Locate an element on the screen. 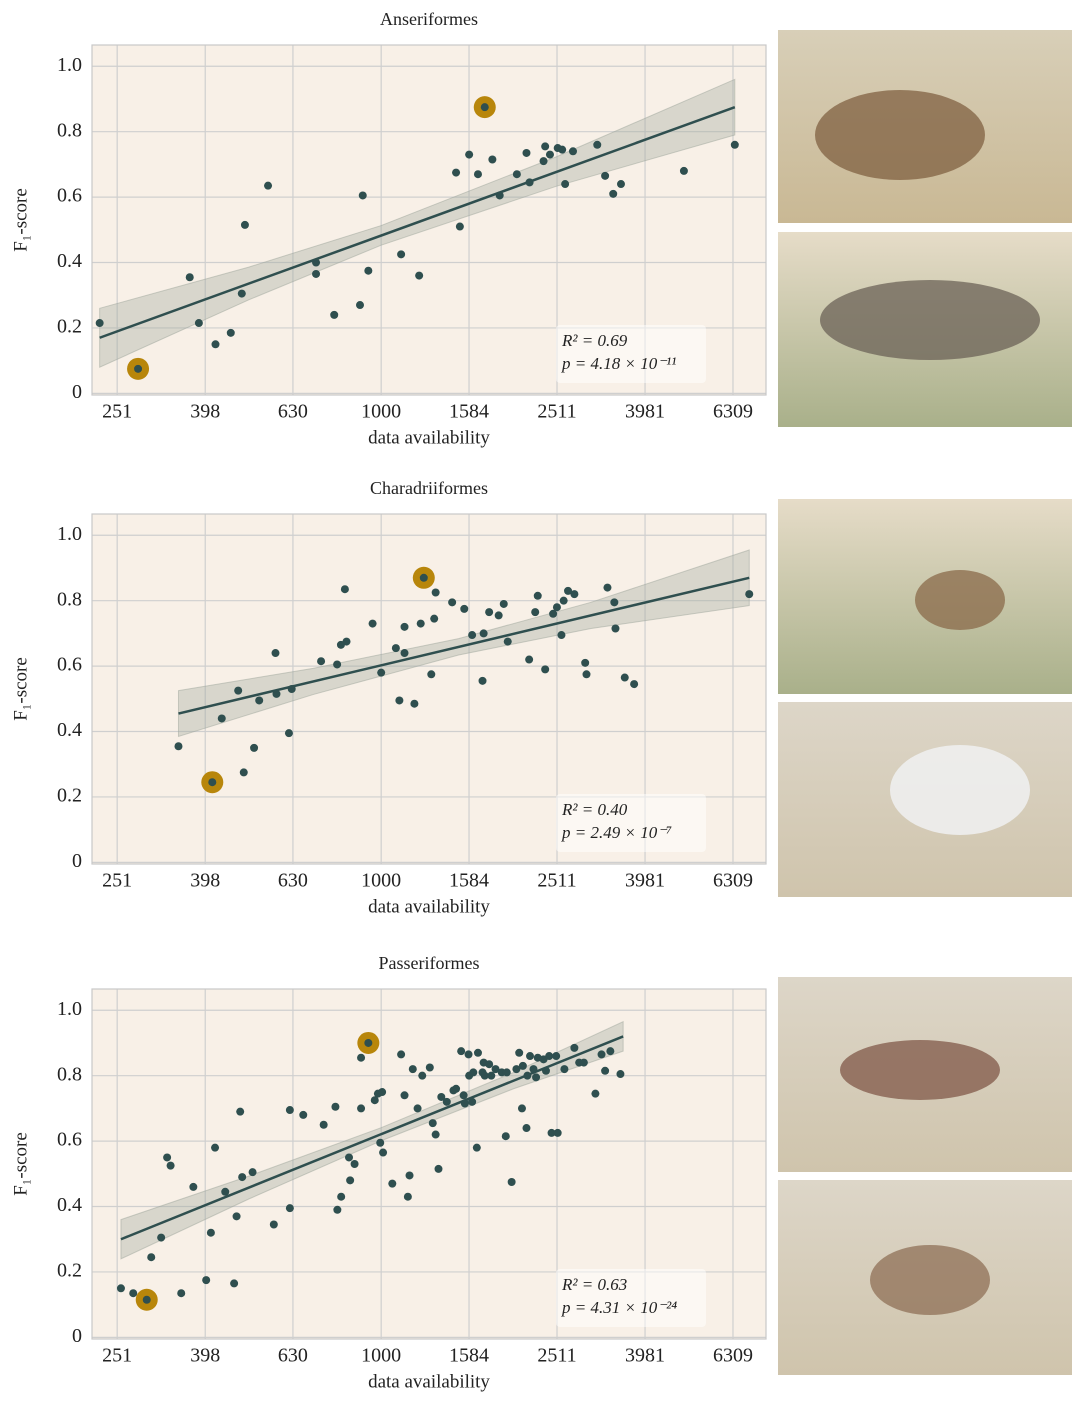  y-tick-label: 0.2 is located at coordinates (69, 1271).